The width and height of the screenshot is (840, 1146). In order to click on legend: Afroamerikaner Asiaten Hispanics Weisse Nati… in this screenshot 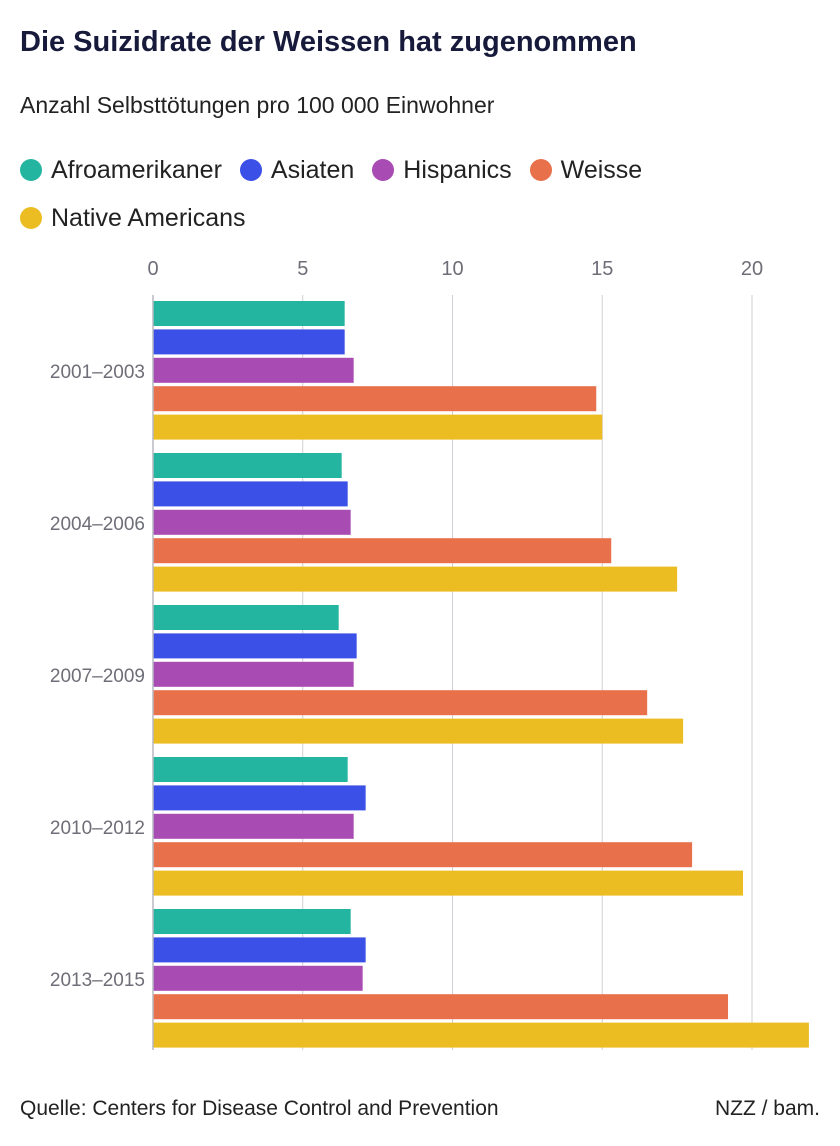, I will do `click(420, 194)`.